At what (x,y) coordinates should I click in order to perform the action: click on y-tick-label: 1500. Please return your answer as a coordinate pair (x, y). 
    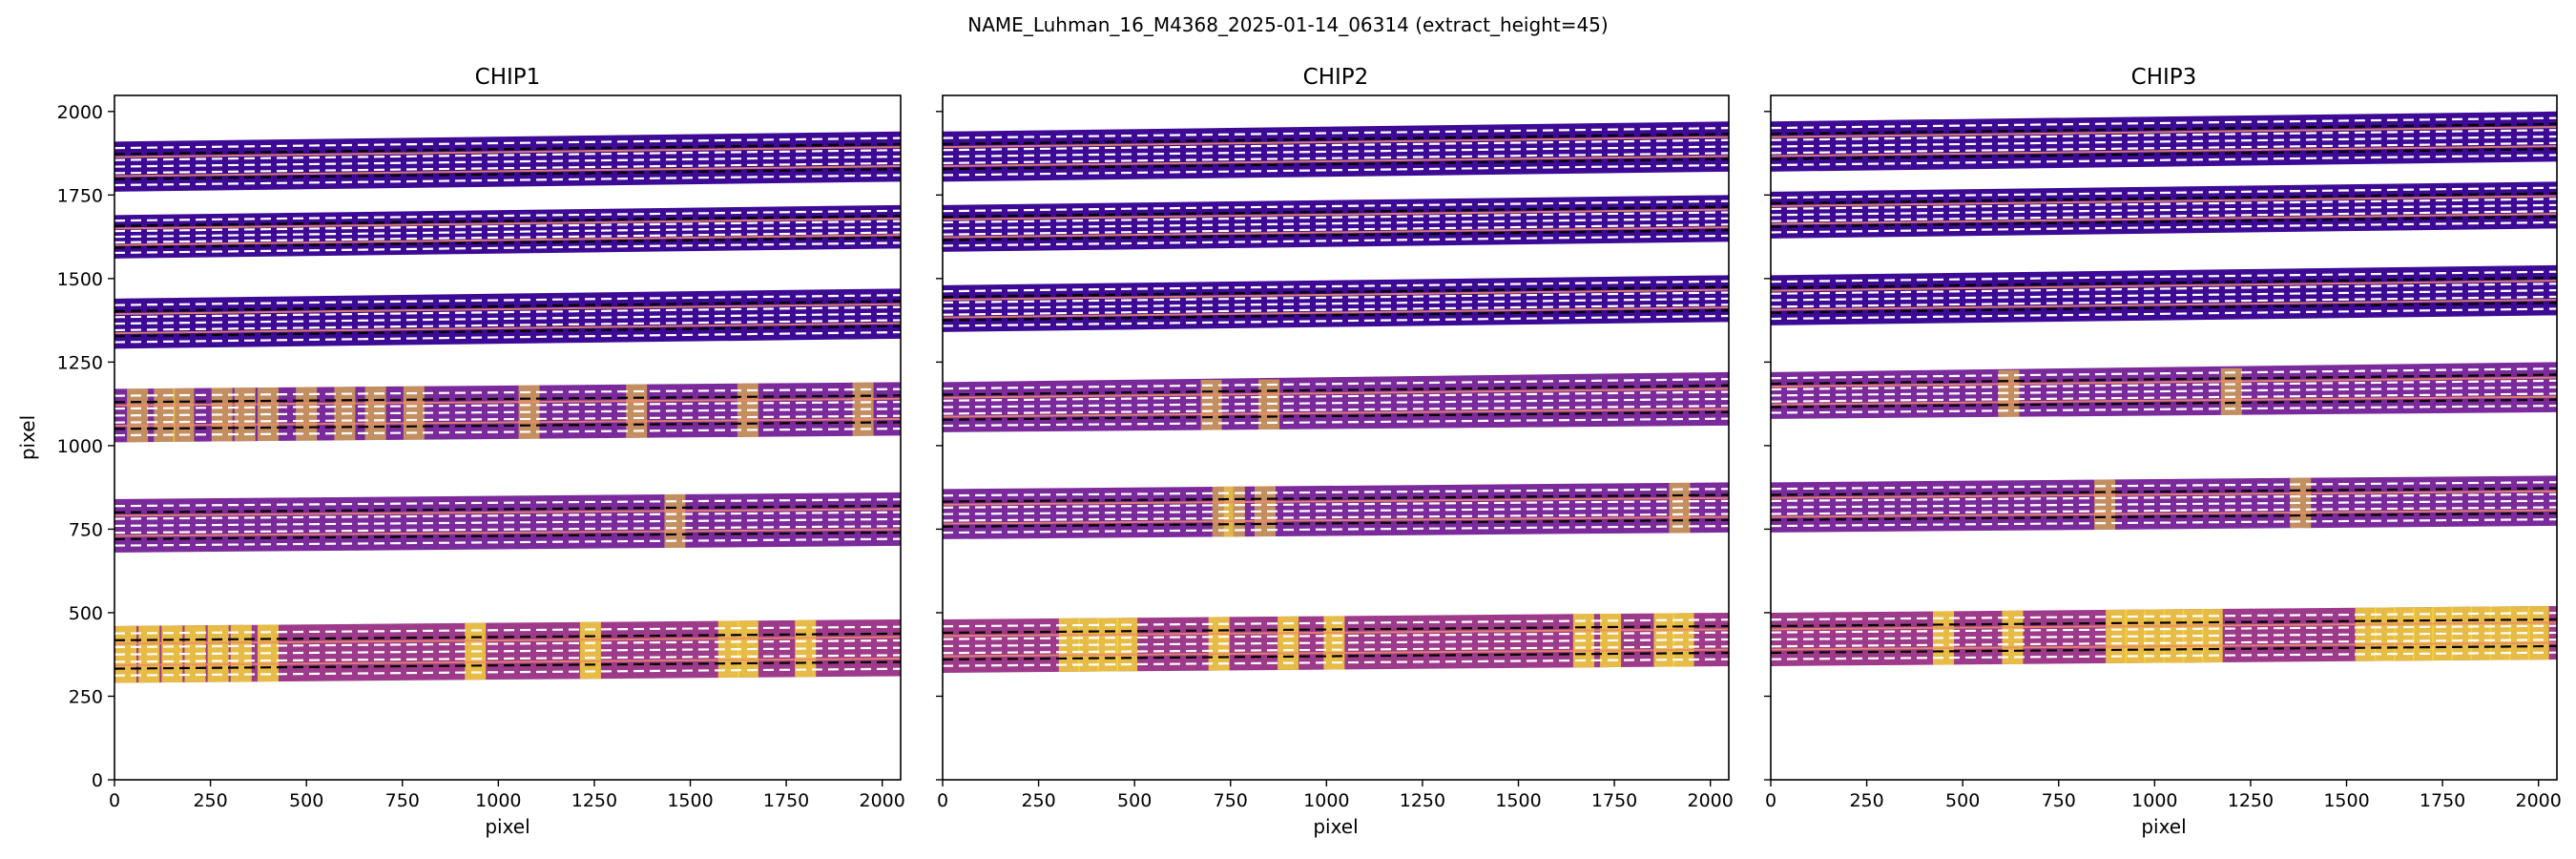
    Looking at the image, I should click on (80, 279).